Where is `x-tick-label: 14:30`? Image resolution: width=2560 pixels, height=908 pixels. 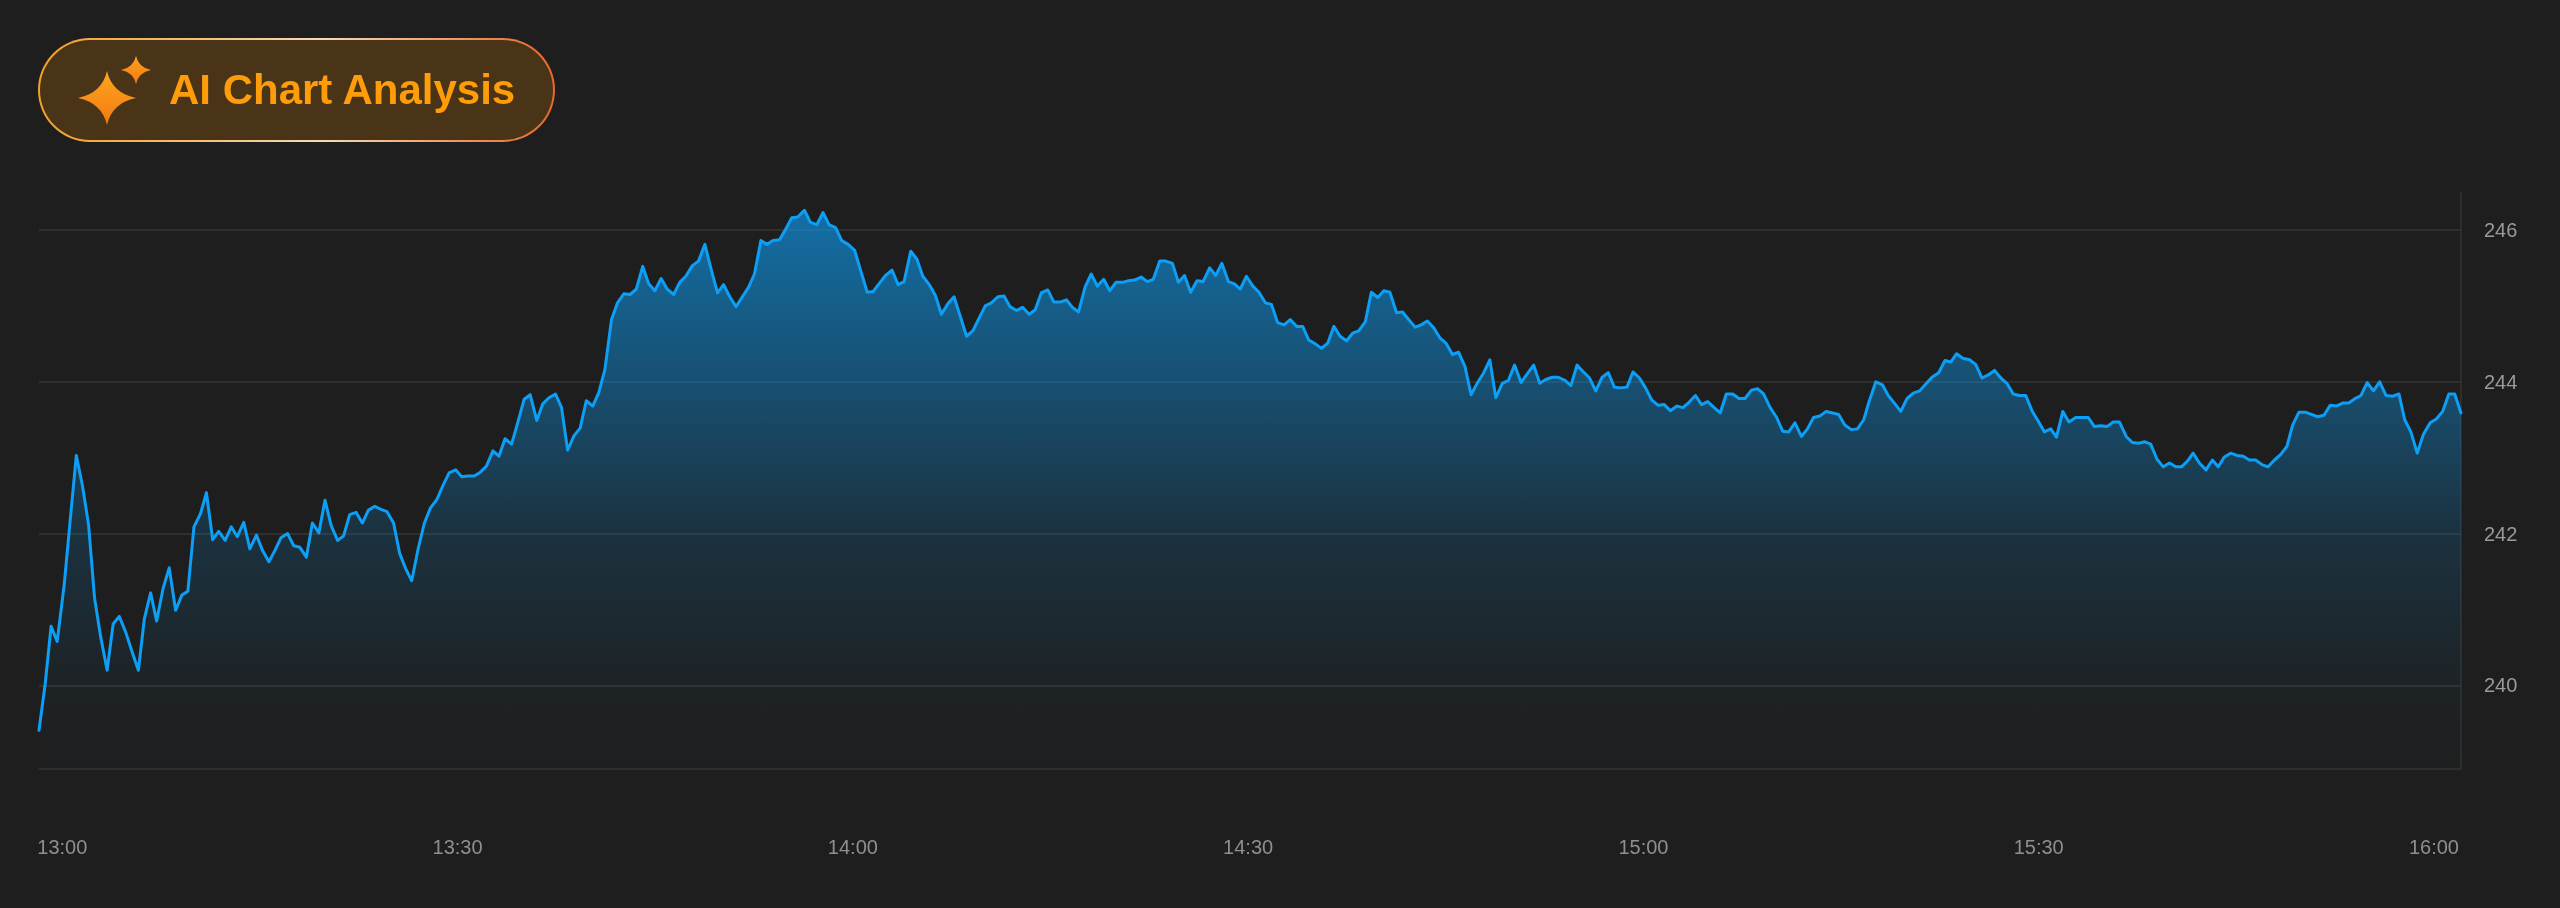 x-tick-label: 14:30 is located at coordinates (1248, 847).